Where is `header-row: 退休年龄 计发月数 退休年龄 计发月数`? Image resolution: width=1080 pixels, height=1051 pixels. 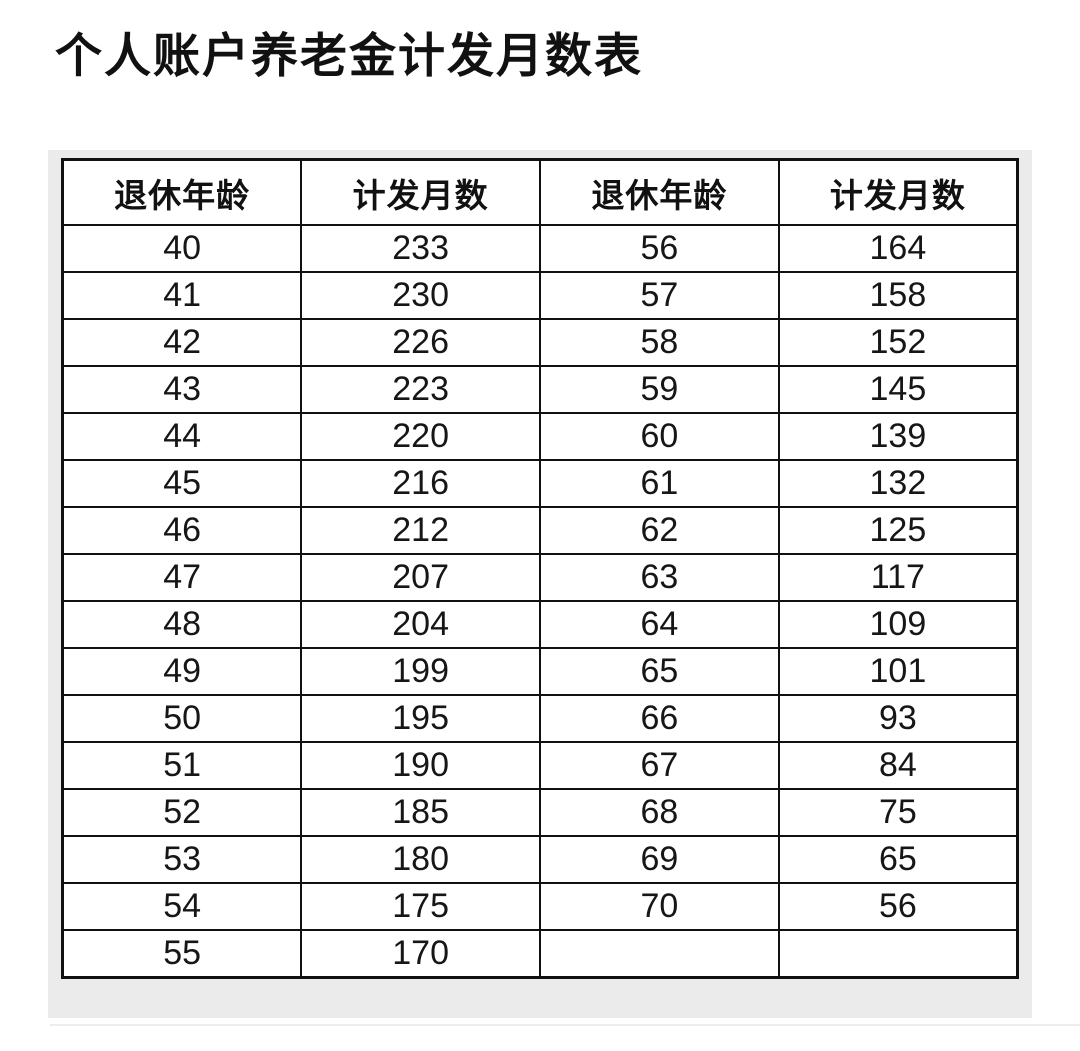 header-row: 退休年龄 计发月数 退休年龄 计发月数 is located at coordinates (540, 192).